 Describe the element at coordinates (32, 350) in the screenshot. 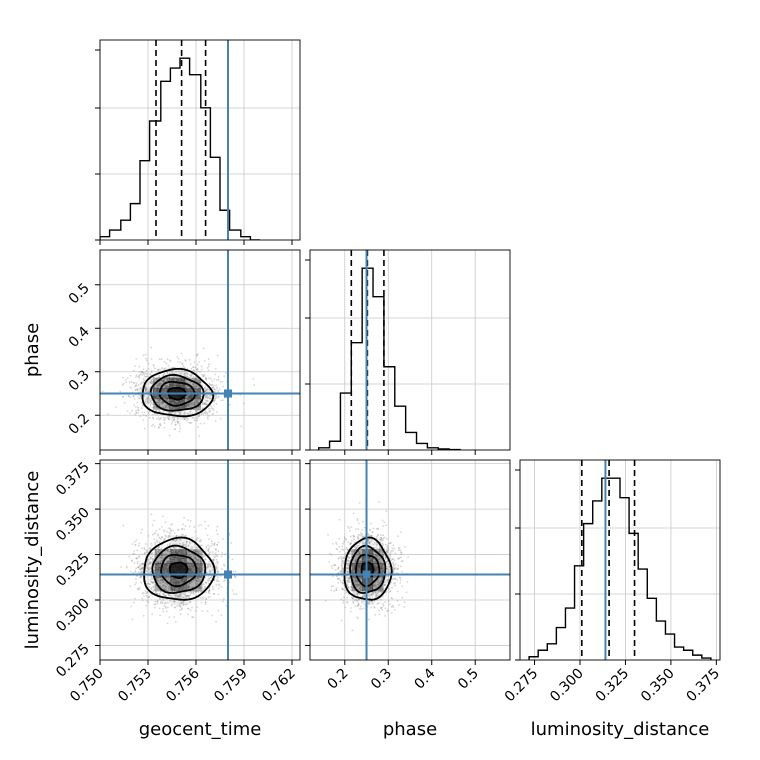

I see `ylabel-phase: phase` at that location.